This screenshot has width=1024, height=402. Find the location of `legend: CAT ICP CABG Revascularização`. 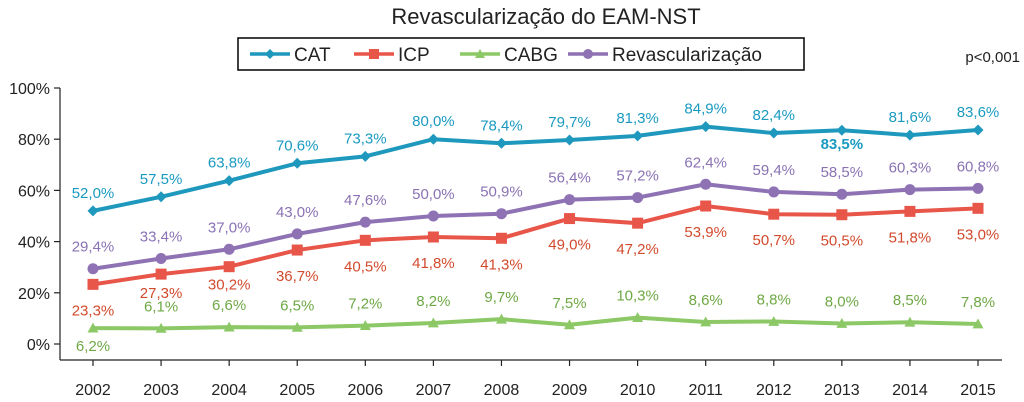

legend: CAT ICP CABG Revascularização is located at coordinates (521, 54).